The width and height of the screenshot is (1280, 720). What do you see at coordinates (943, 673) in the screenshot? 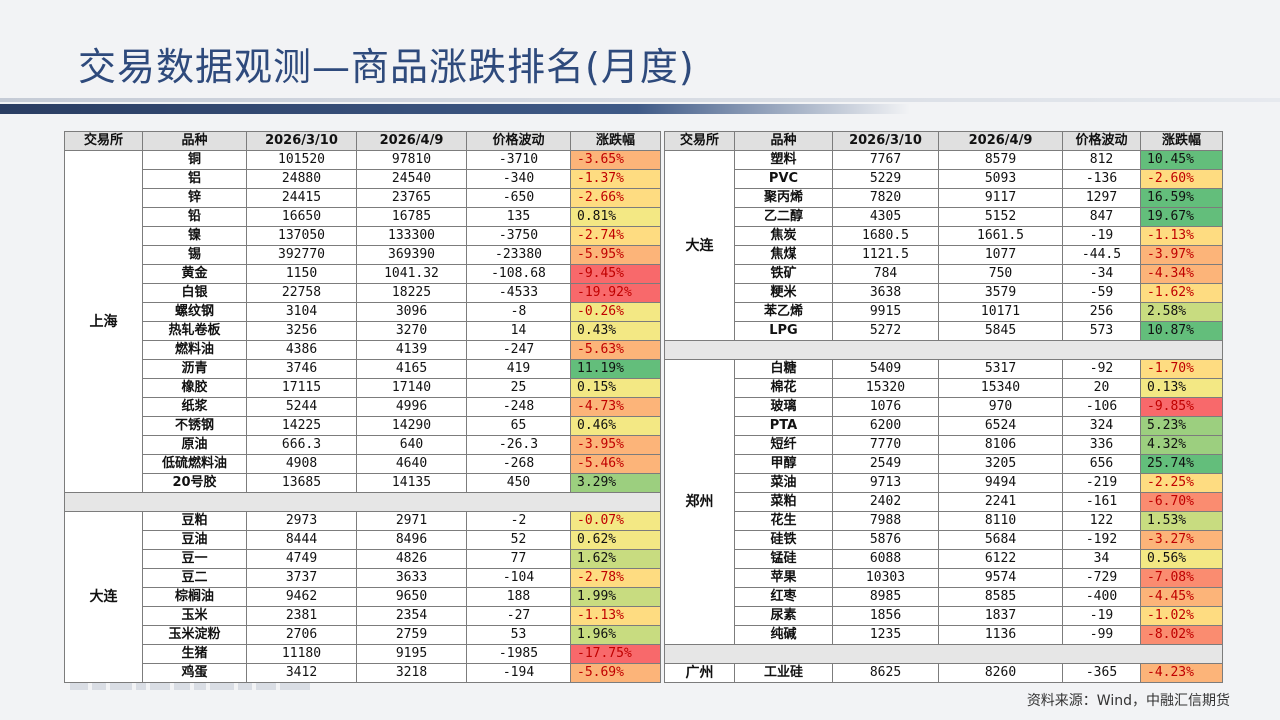
I see `table-row: 广州 工业硅 8625 8260 -365 -4.23%` at bounding box center [943, 673].